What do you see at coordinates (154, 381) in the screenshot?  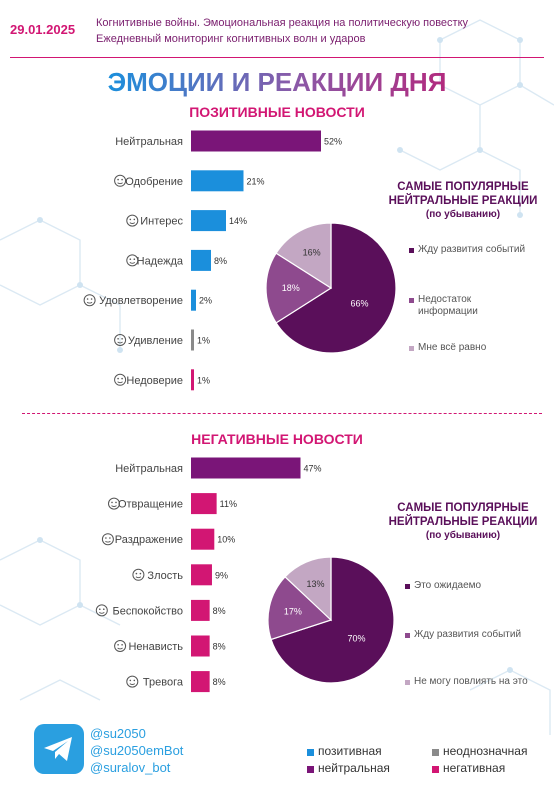 I see `category-label-0-6: Недоверие` at bounding box center [154, 381].